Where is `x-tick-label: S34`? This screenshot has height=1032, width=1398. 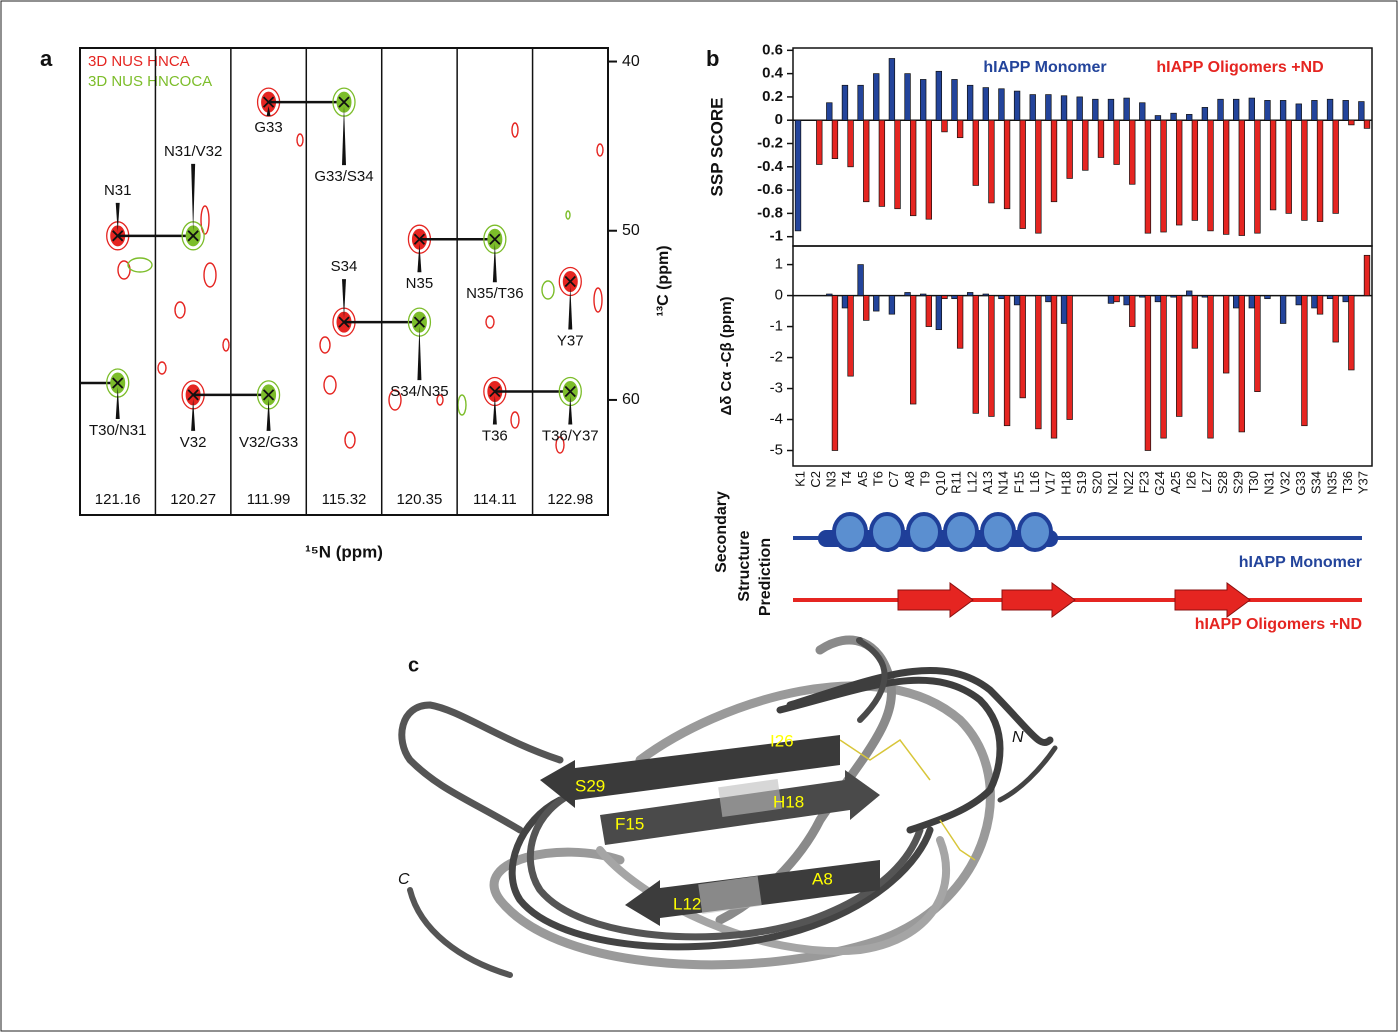
x-tick-label: S34 is located at coordinates (1316, 482).